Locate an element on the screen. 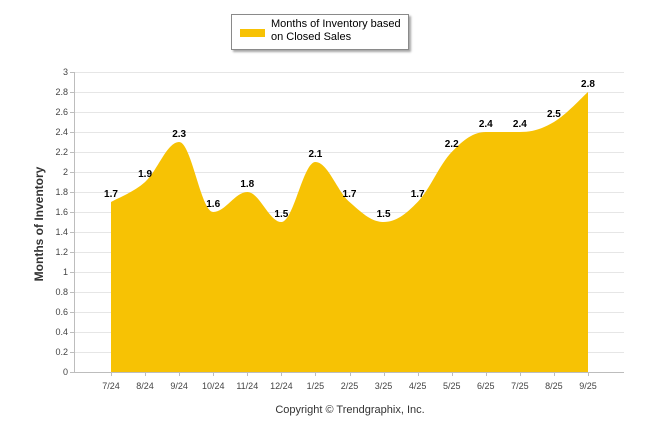 Image resolution: width=646 pixels, height=434 pixels. y-tick-label: 1 is located at coordinates (65, 272).